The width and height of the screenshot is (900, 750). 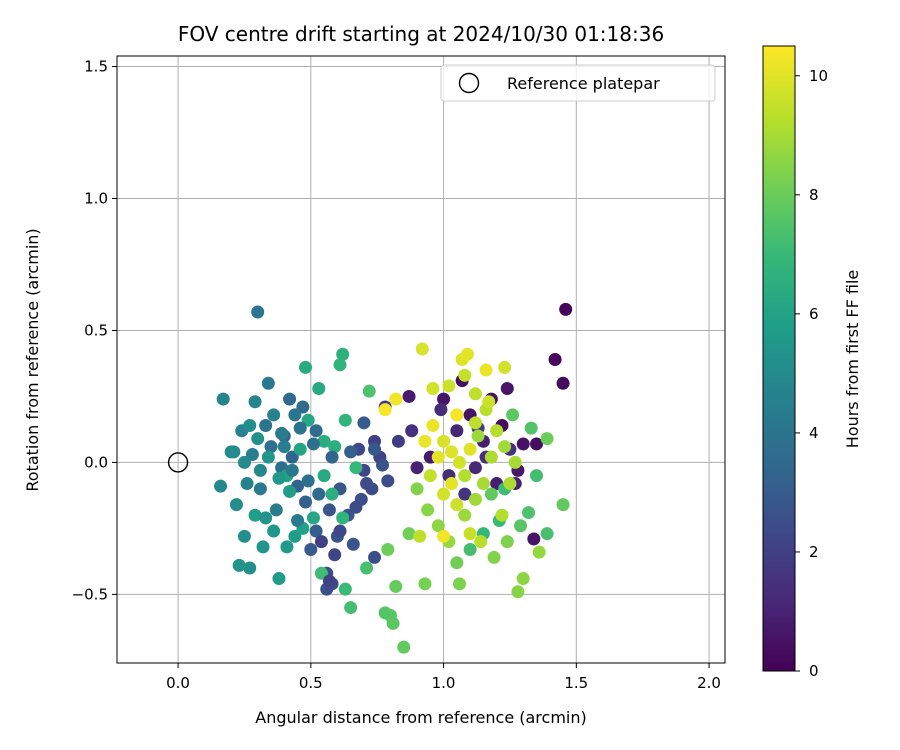 What do you see at coordinates (818, 76) in the screenshot?
I see `colorbar-tick-label: 10` at bounding box center [818, 76].